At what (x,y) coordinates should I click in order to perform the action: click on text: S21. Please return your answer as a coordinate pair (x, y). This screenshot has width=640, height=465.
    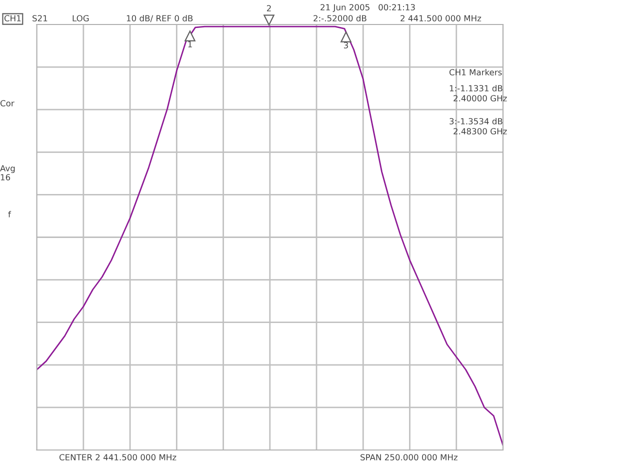
    Looking at the image, I should click on (40, 18).